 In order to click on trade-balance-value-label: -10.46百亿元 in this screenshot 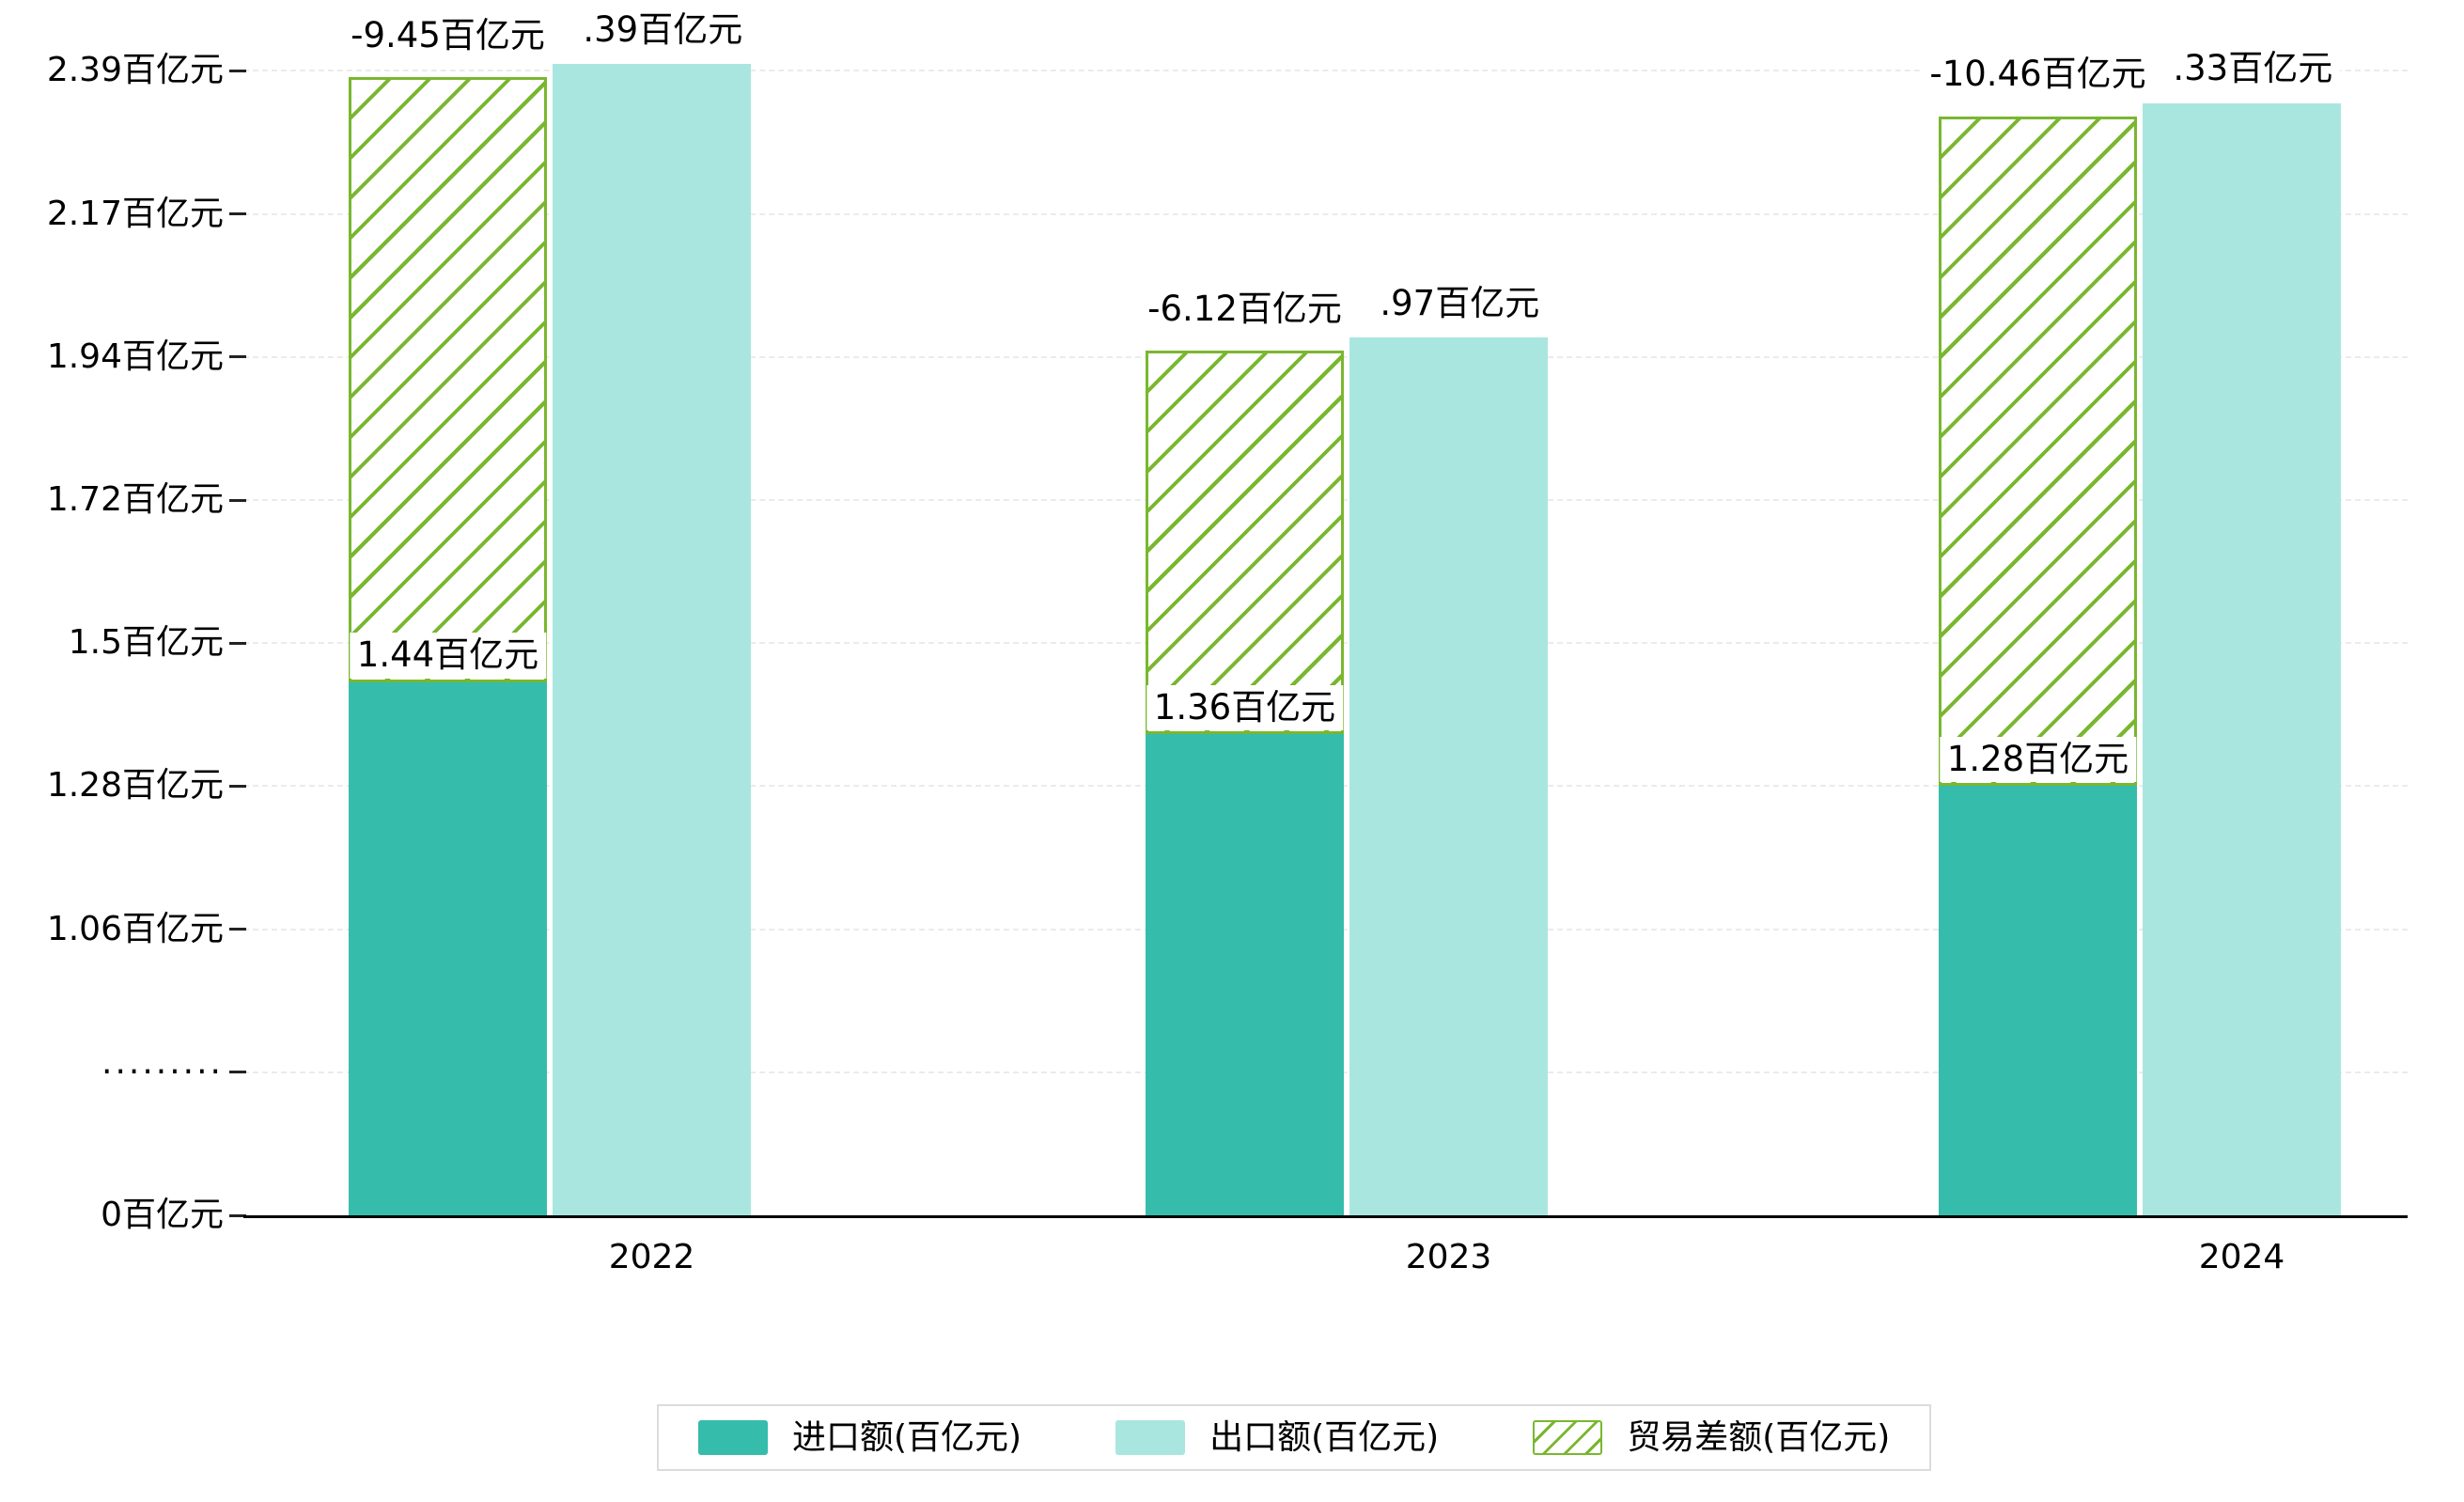, I will do `click(2038, 75)`.